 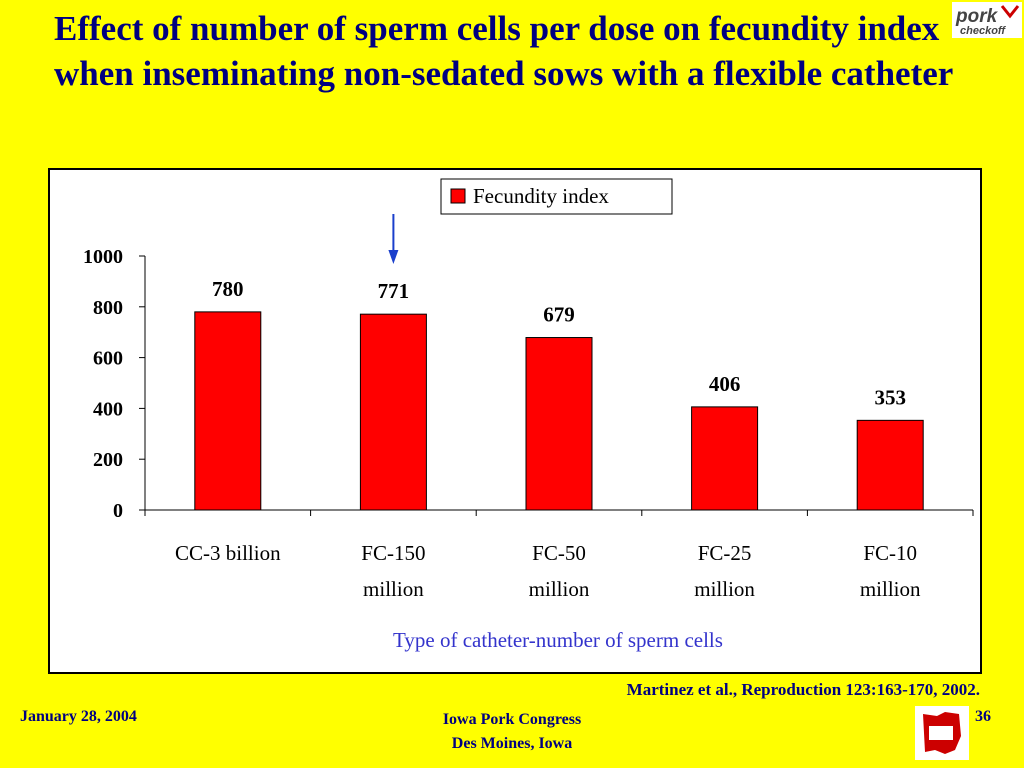 I want to click on footer-event-line1: Iowa Pork Congress, so click(x=512, y=719).